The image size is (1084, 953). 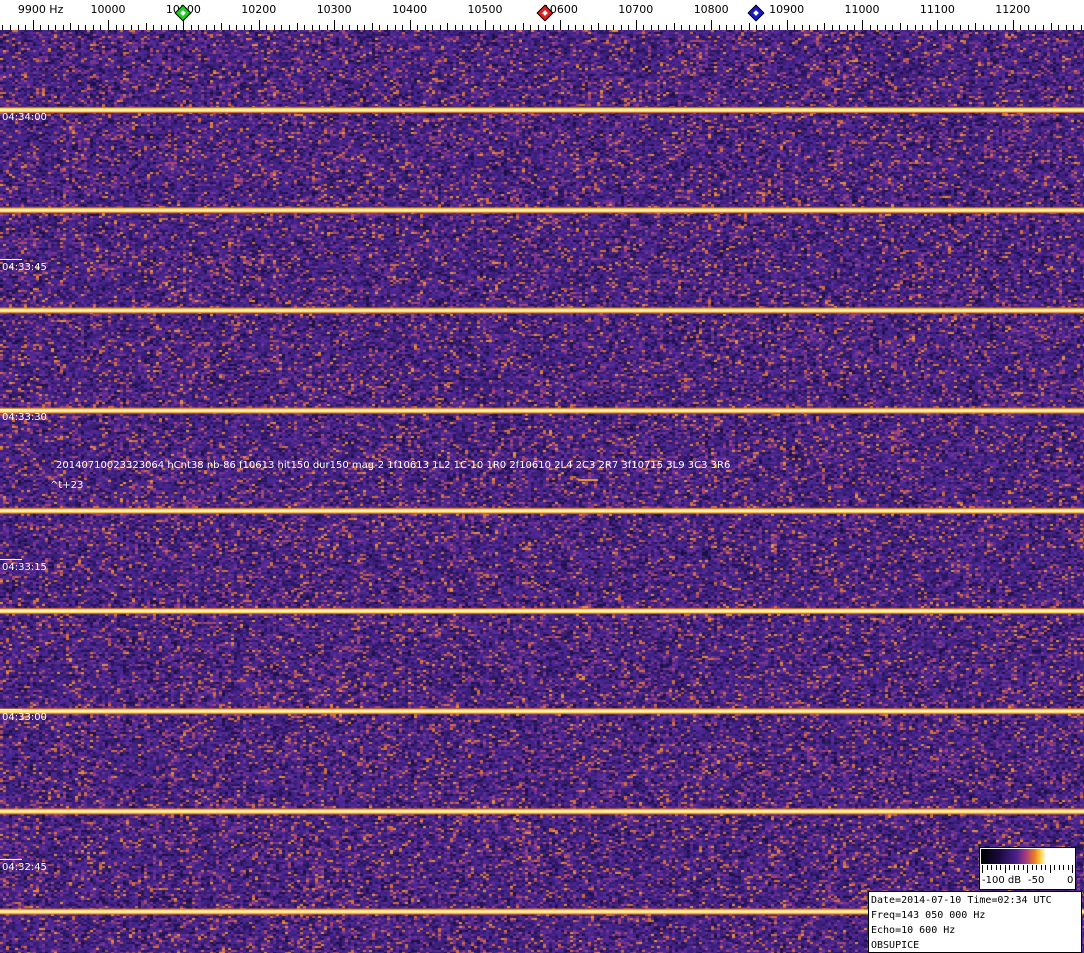 I want to click on freq-label: 11200, so click(x=1012, y=9).